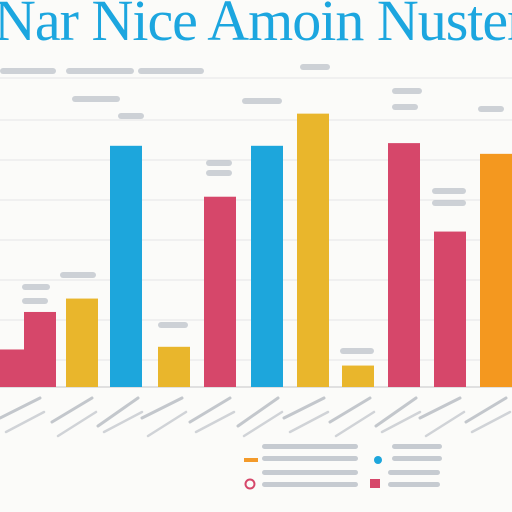 The height and width of the screenshot is (512, 512). What do you see at coordinates (256, 26) in the screenshot?
I see `chart-title: Nar Nice Amoin Nustery a Ren` at bounding box center [256, 26].